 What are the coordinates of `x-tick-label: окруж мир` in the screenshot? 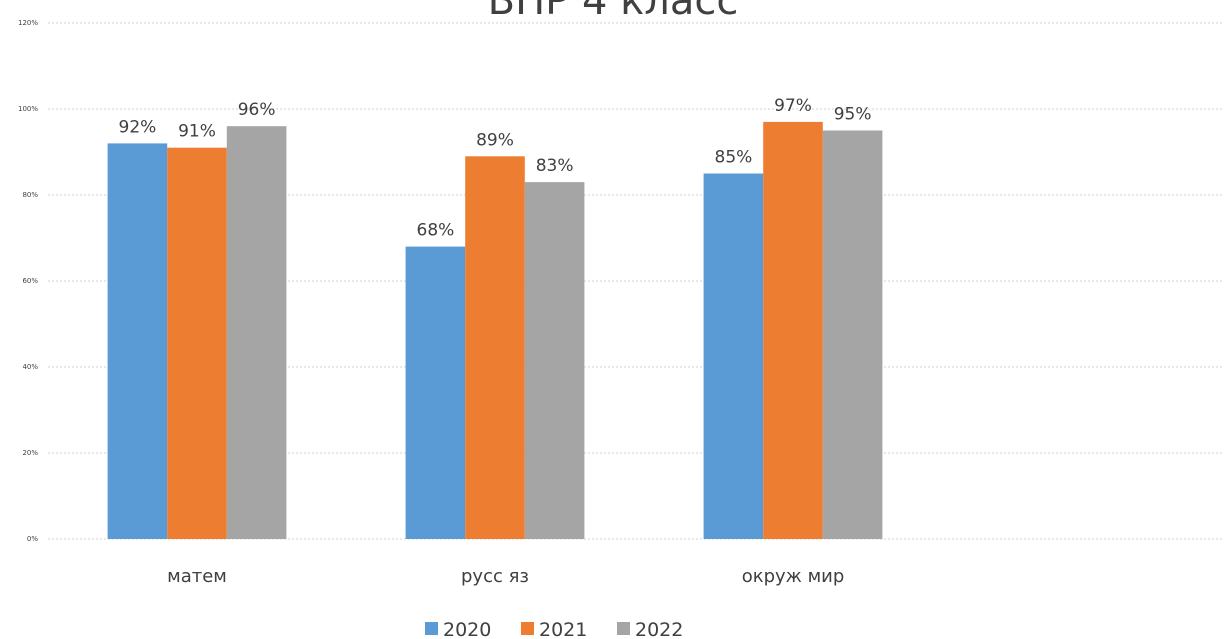 It's located at (793, 576).